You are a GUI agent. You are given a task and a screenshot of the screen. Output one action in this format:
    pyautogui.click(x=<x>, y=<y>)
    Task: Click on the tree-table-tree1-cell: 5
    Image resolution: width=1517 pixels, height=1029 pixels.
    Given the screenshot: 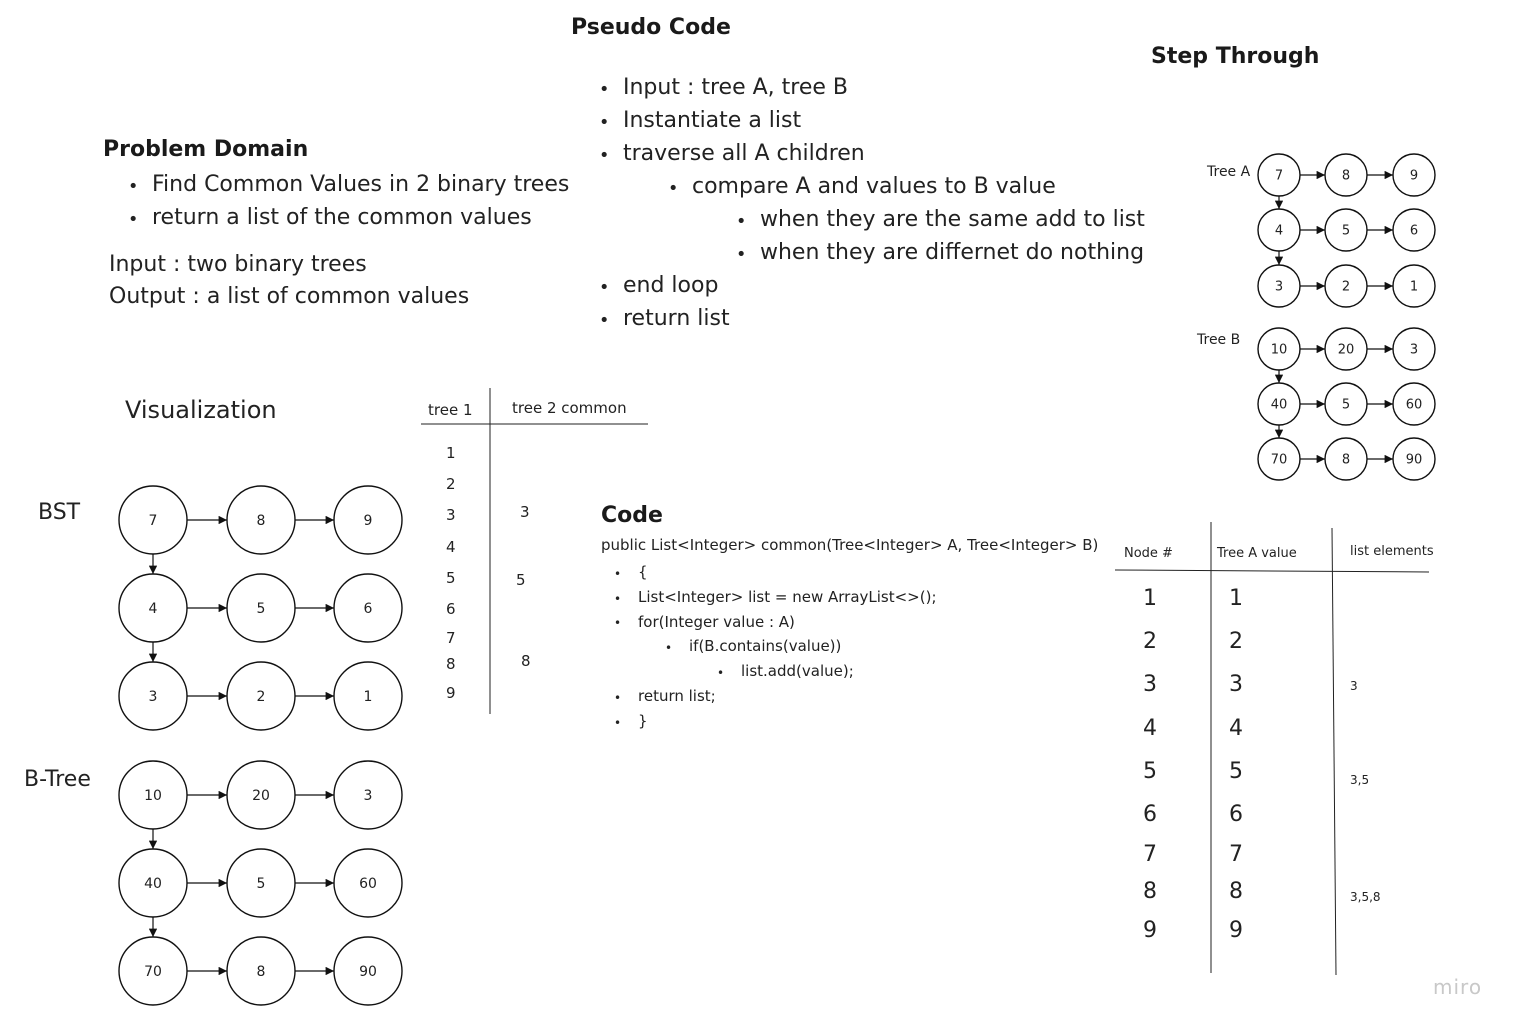 What is the action you would take?
    pyautogui.click(x=451, y=578)
    